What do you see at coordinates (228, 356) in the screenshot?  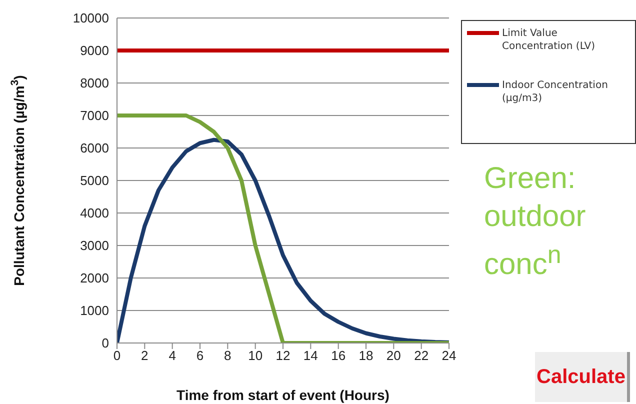 I see `x-tick-label: 8` at bounding box center [228, 356].